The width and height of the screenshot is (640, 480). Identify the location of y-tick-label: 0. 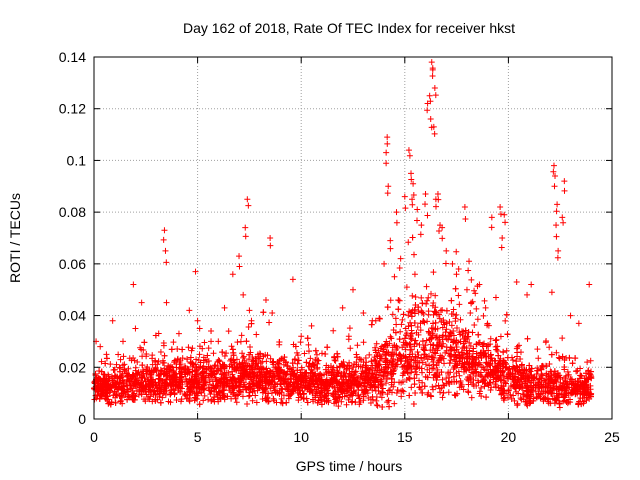
(82, 419).